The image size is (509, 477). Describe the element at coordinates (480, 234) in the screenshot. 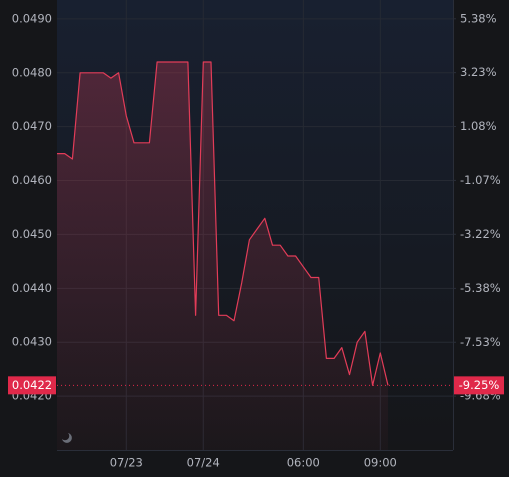

I see `y2-tick-label: -3.22%` at that location.